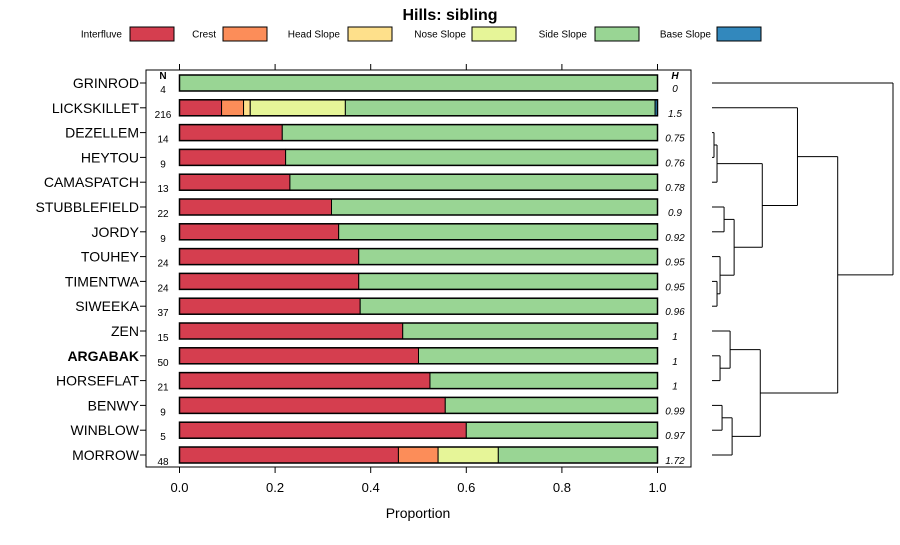 This screenshot has width=900, height=545. I want to click on x-tick-label: 1.0, so click(657, 487).